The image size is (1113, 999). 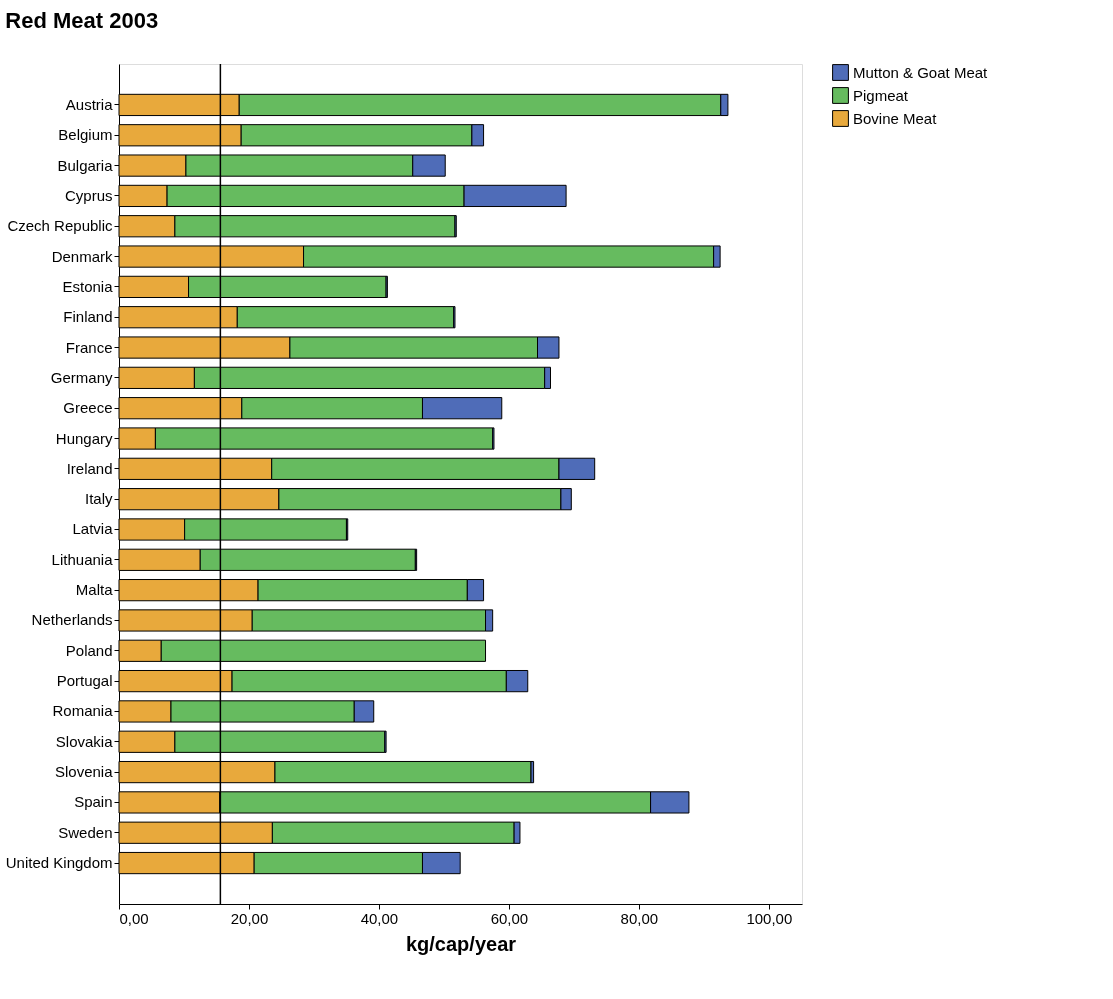 What do you see at coordinates (881, 95) in the screenshot?
I see `legend-label: Pigmeat` at bounding box center [881, 95].